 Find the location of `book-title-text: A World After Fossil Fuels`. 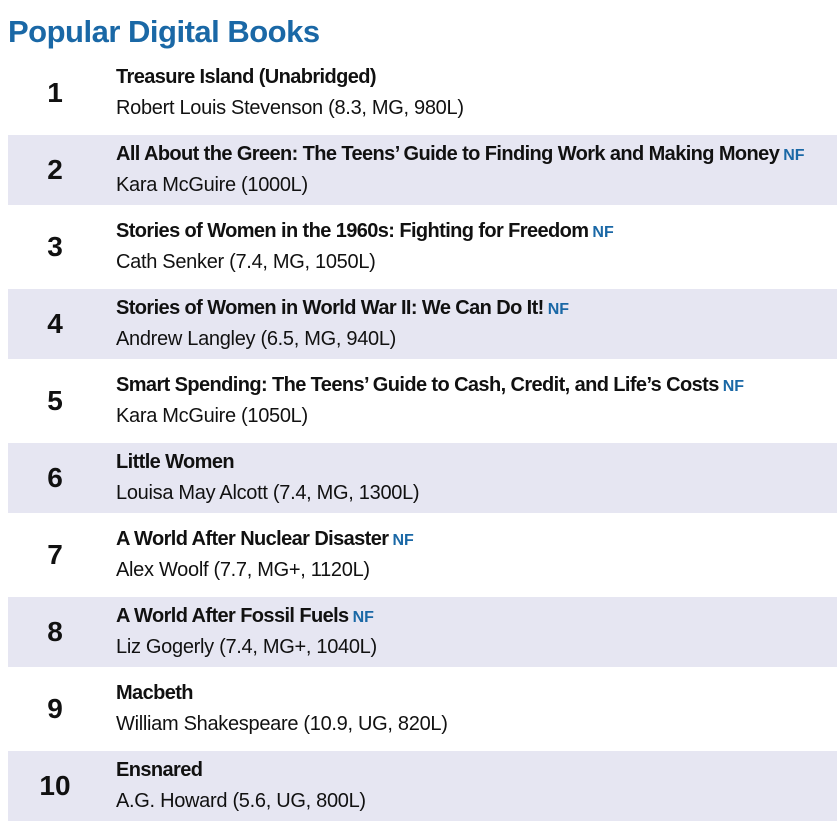

book-title-text: A World After Fossil Fuels is located at coordinates (232, 616).